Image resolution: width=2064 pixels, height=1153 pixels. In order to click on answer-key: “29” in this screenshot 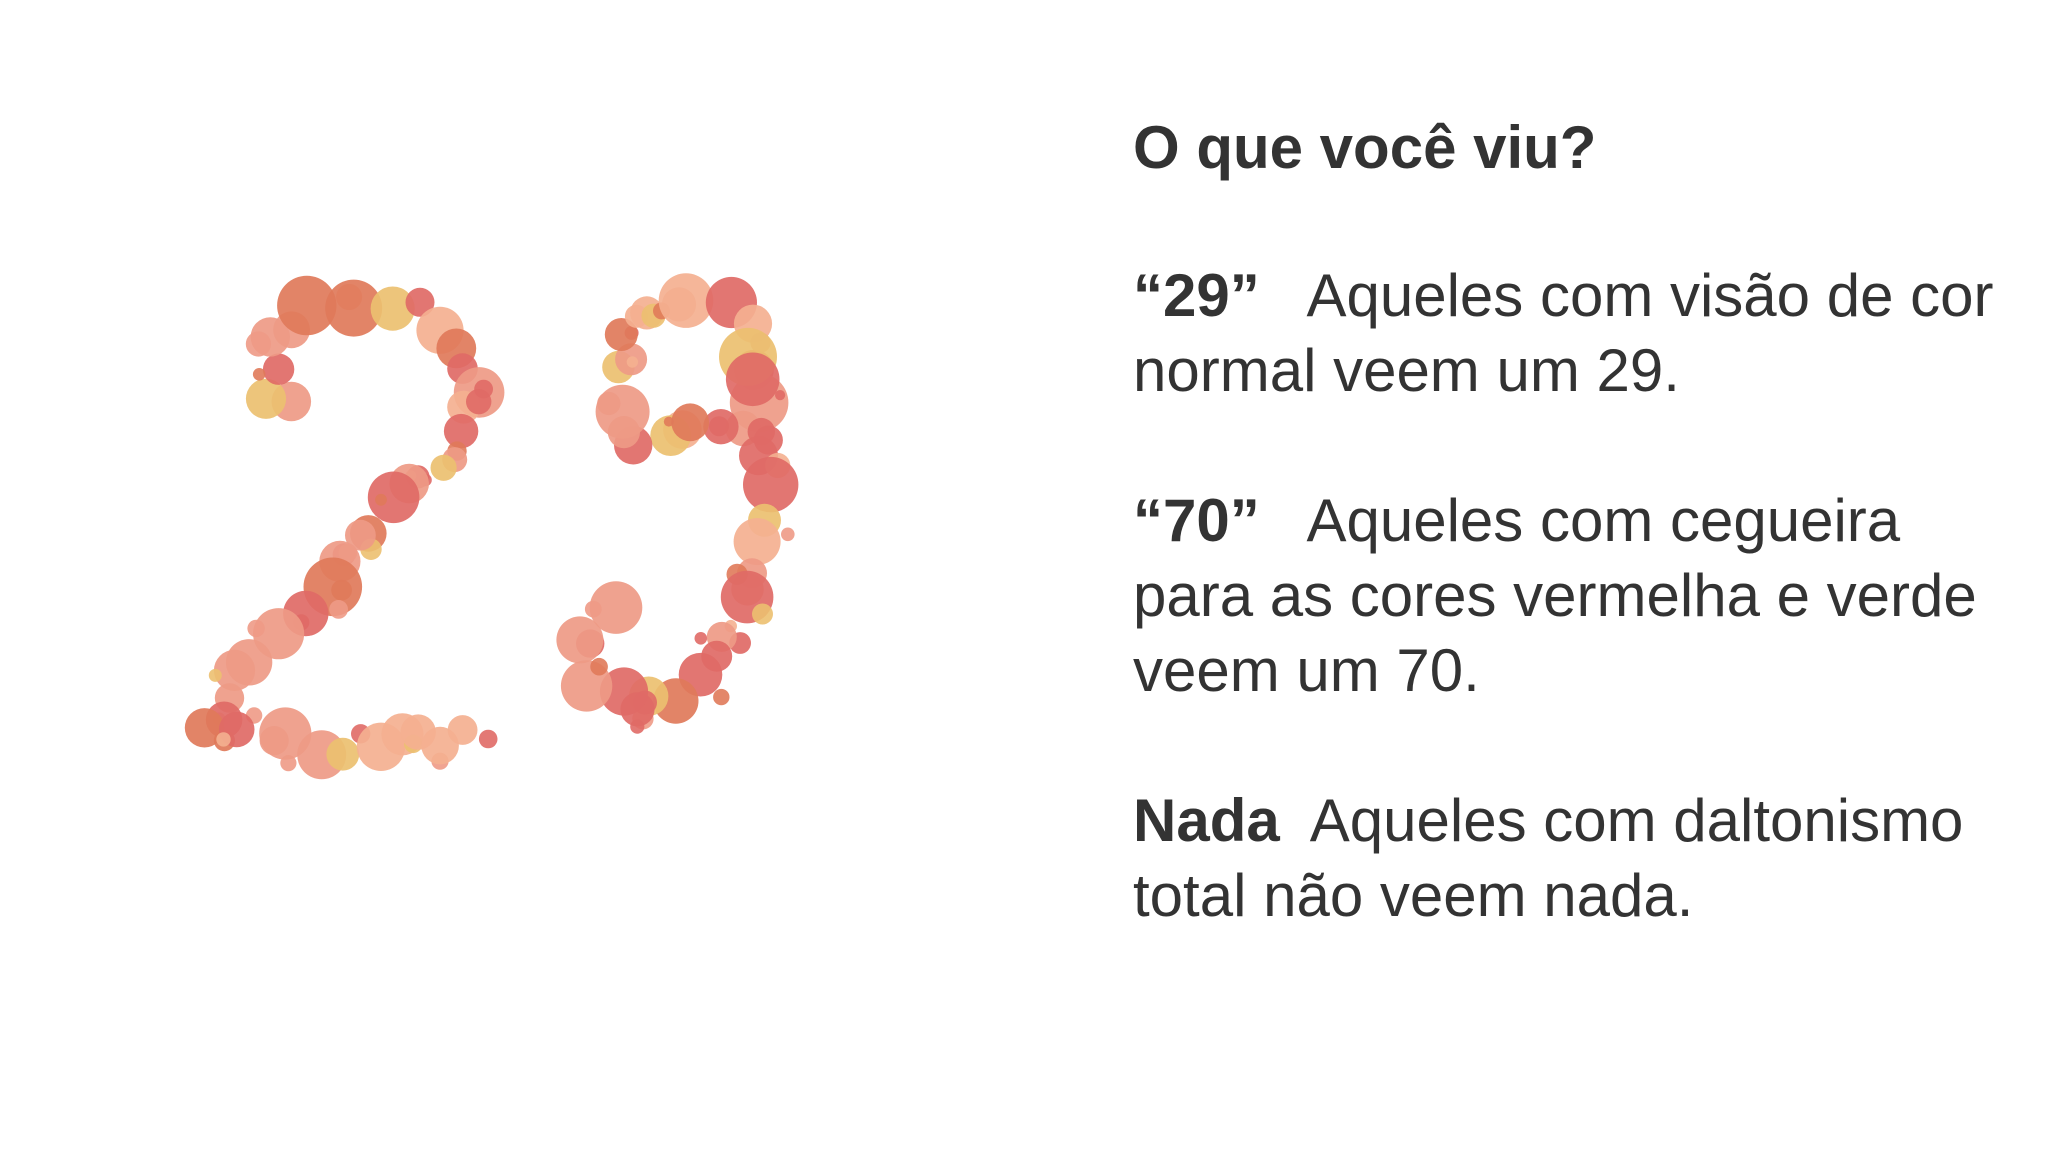, I will do `click(1196, 295)`.